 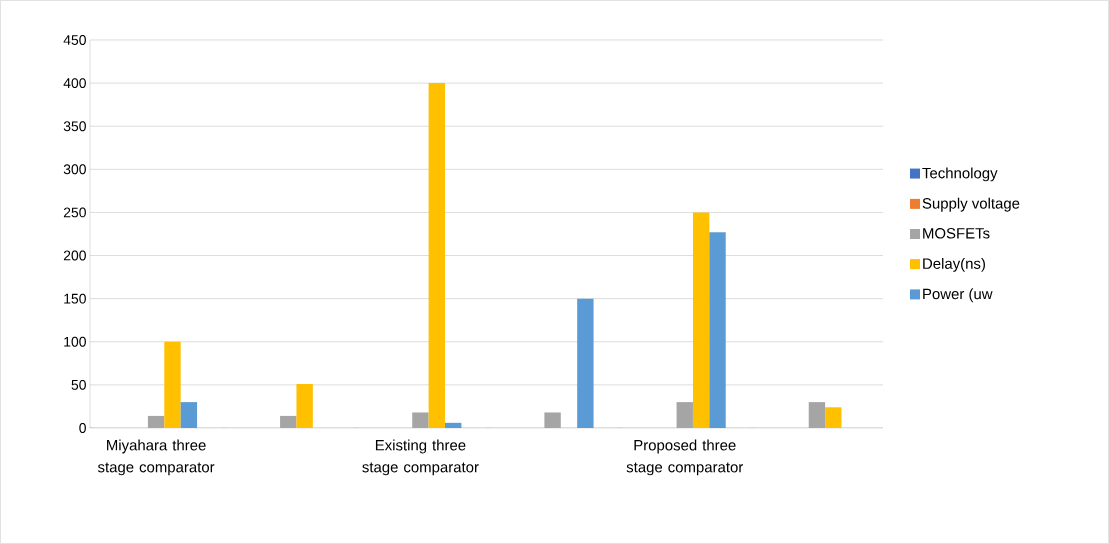 What do you see at coordinates (74, 255) in the screenshot?
I see `y-tick-label: 200` at bounding box center [74, 255].